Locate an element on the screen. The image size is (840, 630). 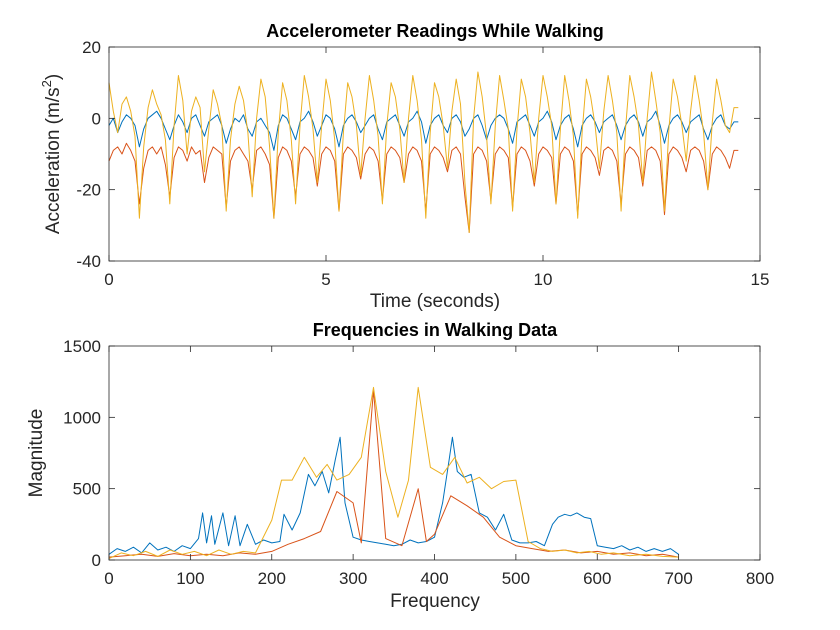
x-tick-label: 15 is located at coordinates (760, 279).